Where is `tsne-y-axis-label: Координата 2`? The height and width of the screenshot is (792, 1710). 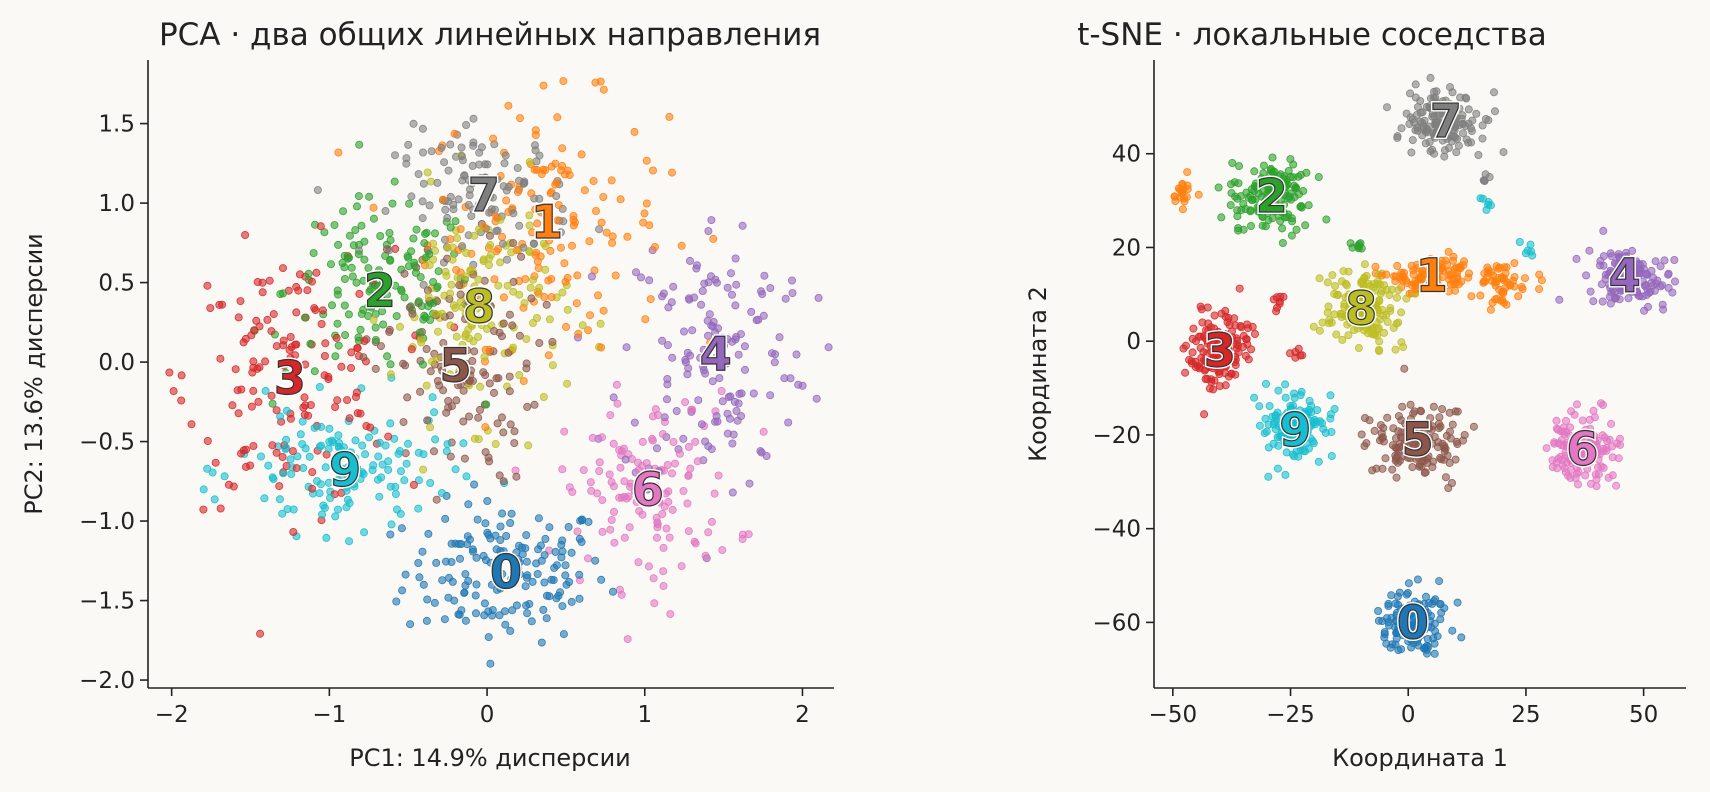 tsne-y-axis-label: Координата 2 is located at coordinates (1038, 374).